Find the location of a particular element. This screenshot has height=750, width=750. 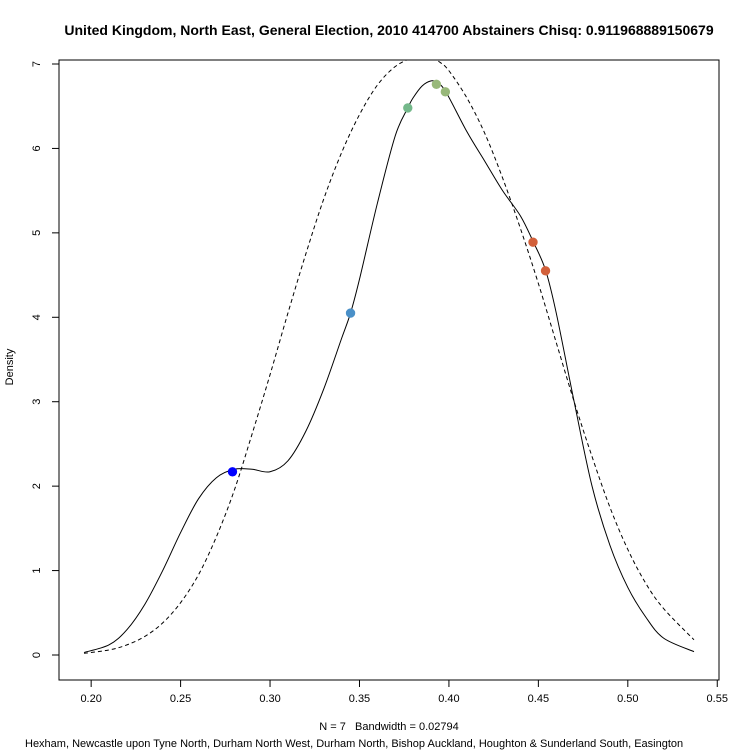

x-axis-label: N = 7 Bandwidth = 0.02794 is located at coordinates (388, 727).